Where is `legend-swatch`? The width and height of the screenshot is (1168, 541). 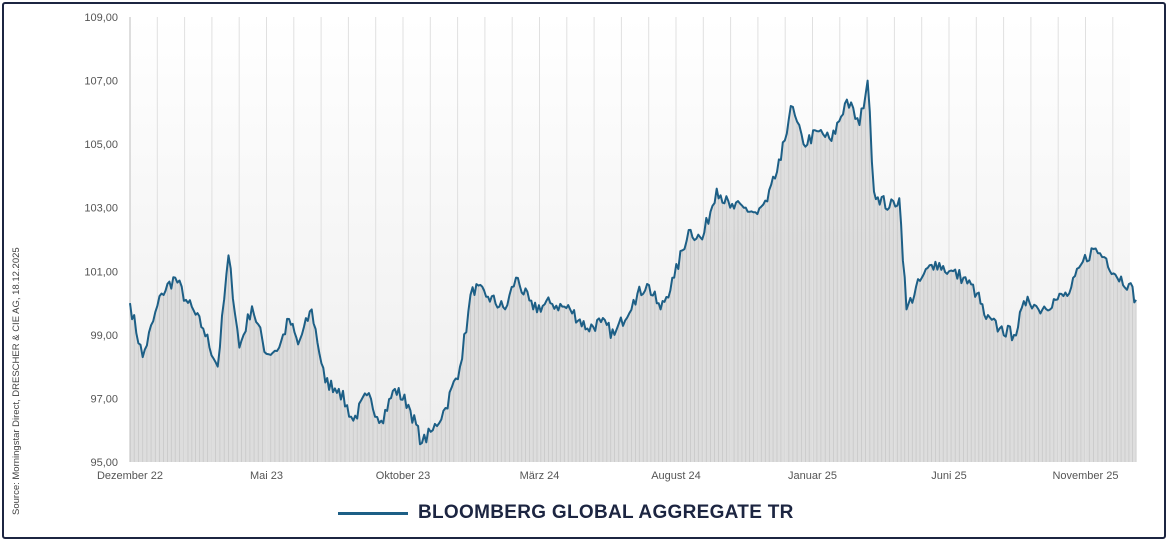
legend-swatch is located at coordinates (373, 513).